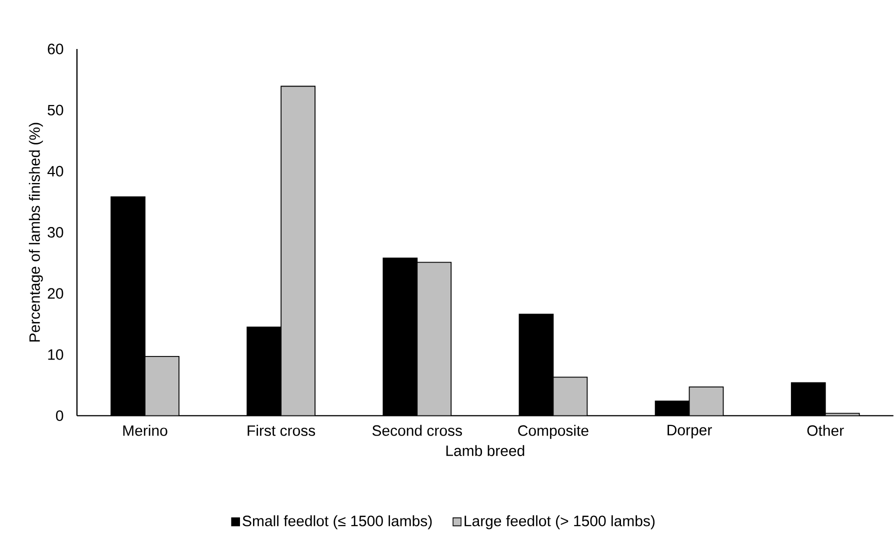 The image size is (894, 542). I want to click on y-axis-title: Percentage of lambs finished (%), so click(35, 232).